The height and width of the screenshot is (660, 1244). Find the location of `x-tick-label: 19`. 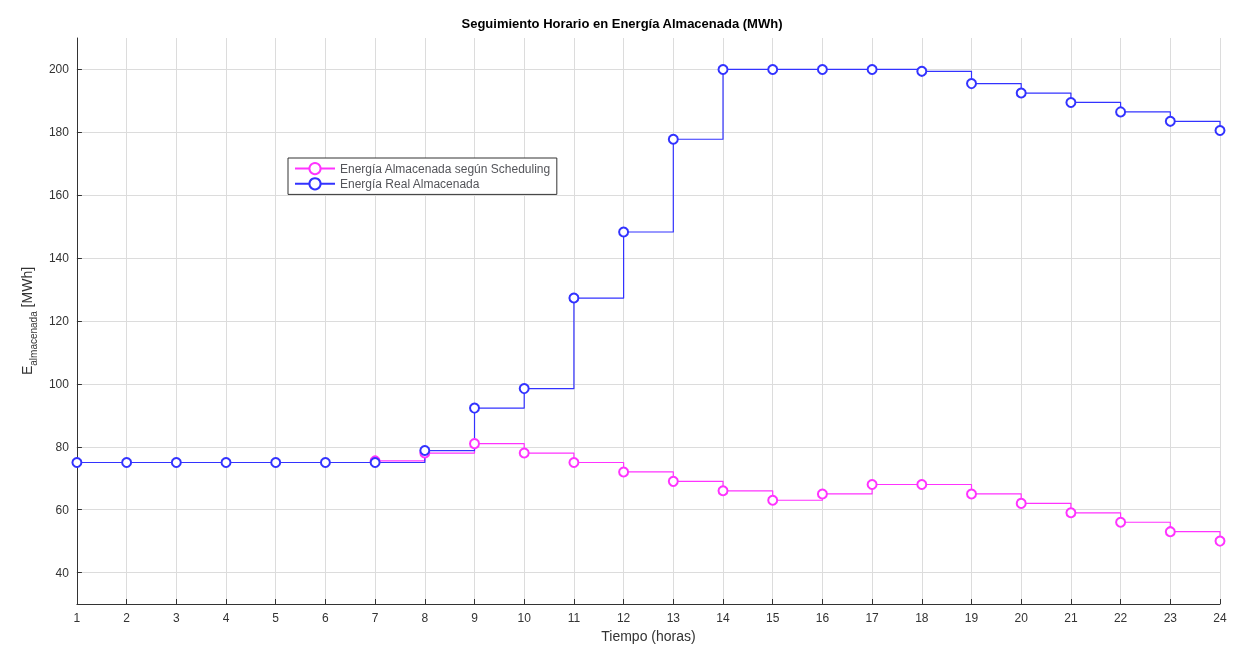

x-tick-label: 19 is located at coordinates (971, 618).